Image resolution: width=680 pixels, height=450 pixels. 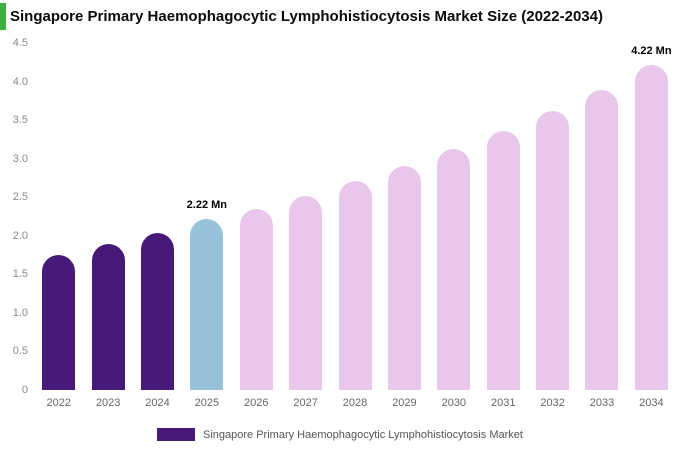 What do you see at coordinates (58, 226) in the screenshot?
I see `bar-slot-2022: 2022` at bounding box center [58, 226].